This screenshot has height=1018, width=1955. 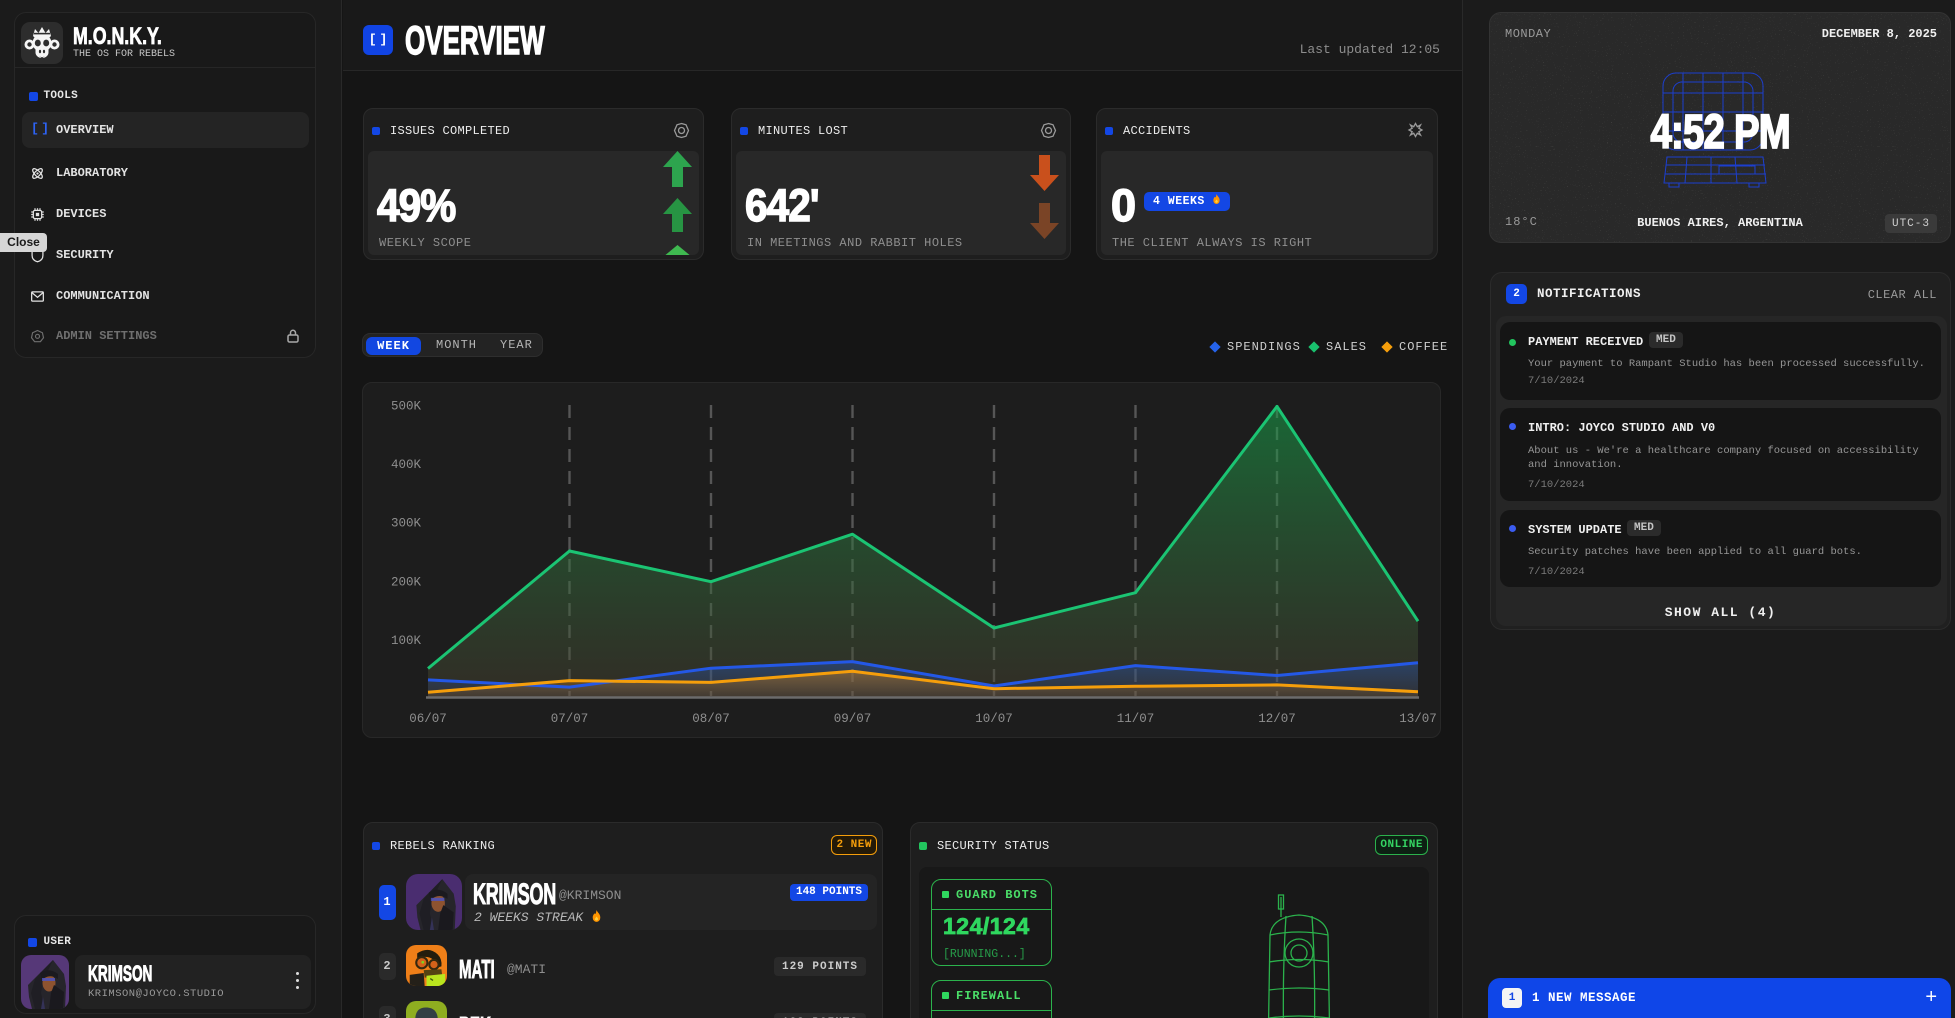 What do you see at coordinates (994, 719) in the screenshot?
I see `svg-text: 10/07` at bounding box center [994, 719].